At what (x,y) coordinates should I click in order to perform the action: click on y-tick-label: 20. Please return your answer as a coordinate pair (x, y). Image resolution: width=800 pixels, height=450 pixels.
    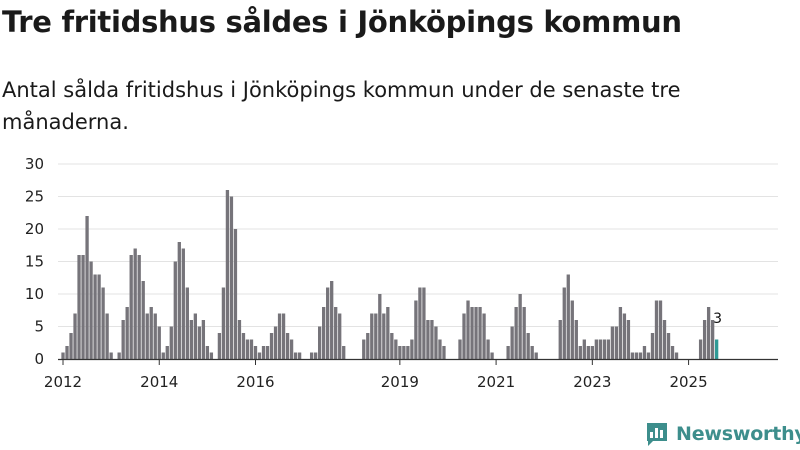
    Looking at the image, I should click on (34, 229).